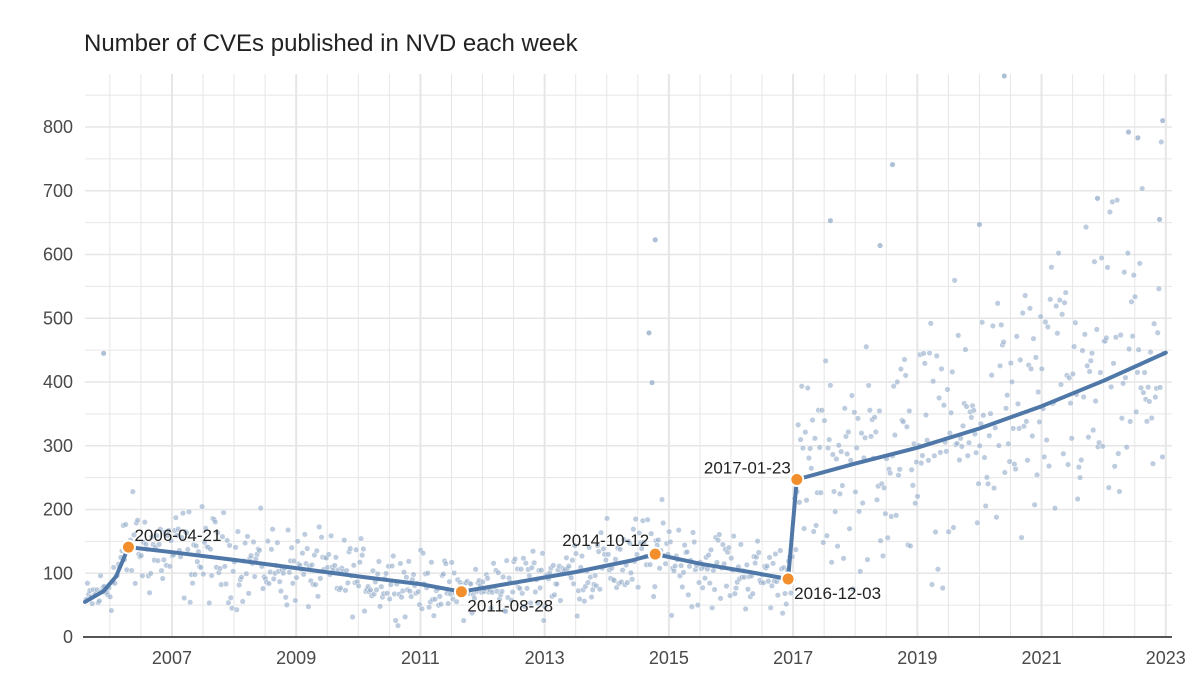 The width and height of the screenshot is (1200, 683). What do you see at coordinates (1166, 658) in the screenshot?
I see `x-tick-label: 2023` at bounding box center [1166, 658].